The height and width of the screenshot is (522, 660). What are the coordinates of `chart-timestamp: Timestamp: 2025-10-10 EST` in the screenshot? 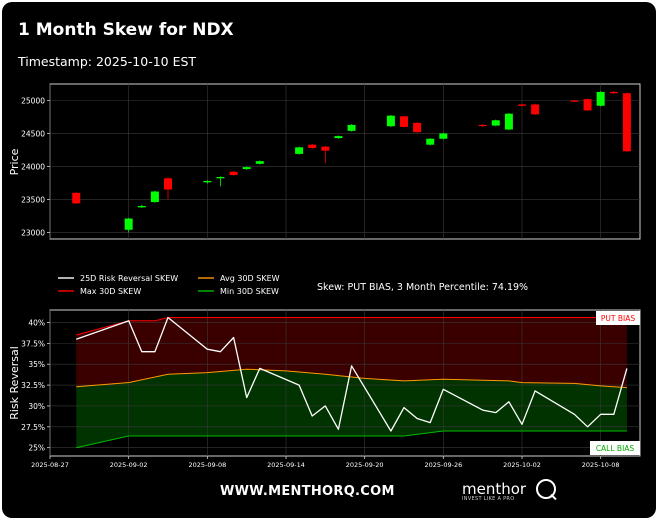 It's located at (107, 61).